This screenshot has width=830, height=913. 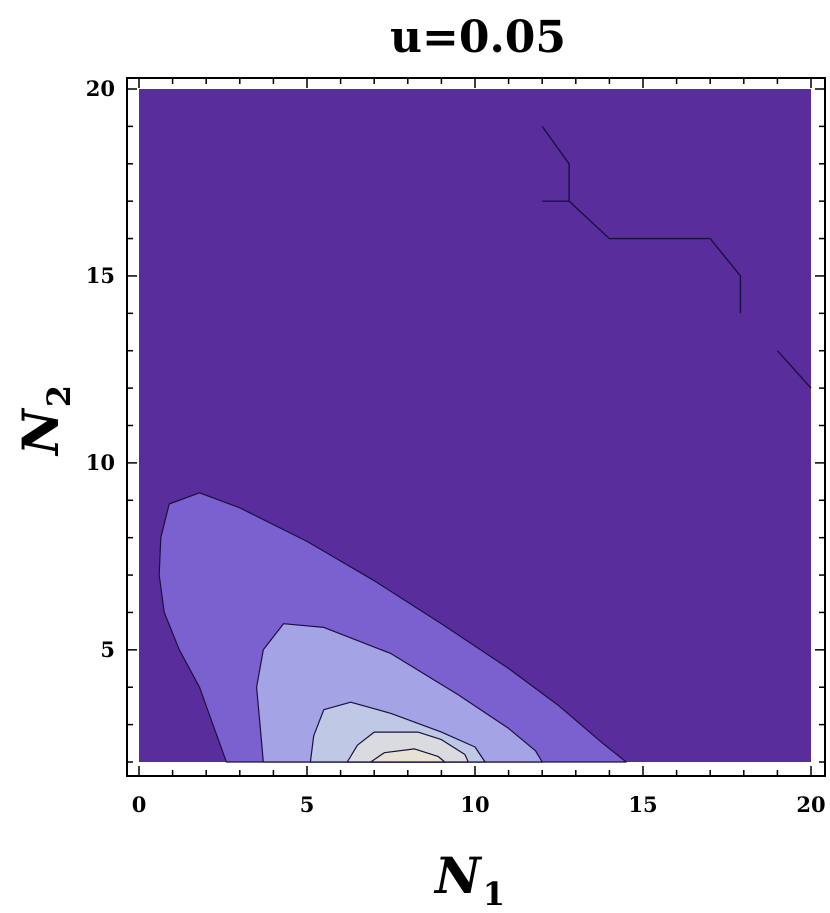 I want to click on x-tick-label: 5, so click(x=307, y=804).